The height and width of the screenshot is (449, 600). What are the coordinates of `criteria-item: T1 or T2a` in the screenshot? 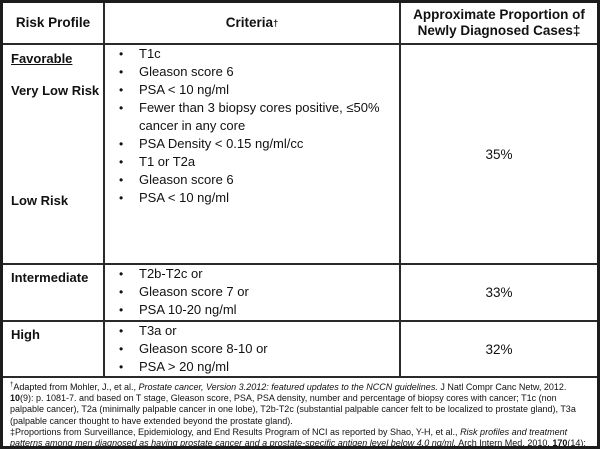 It's located at (252, 162).